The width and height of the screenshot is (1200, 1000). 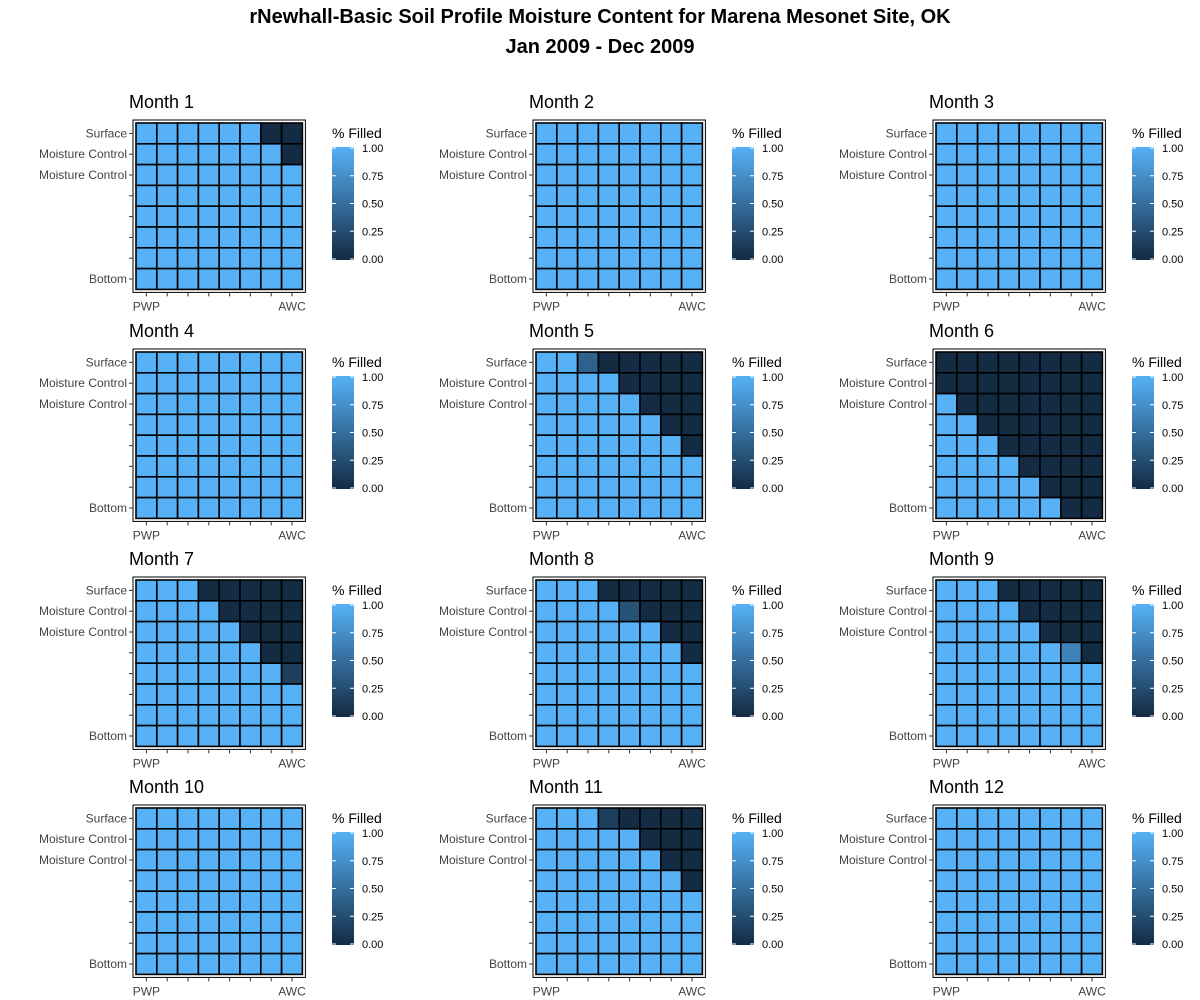 What do you see at coordinates (757, 590) in the screenshot?
I see `legend-title: % Filled` at bounding box center [757, 590].